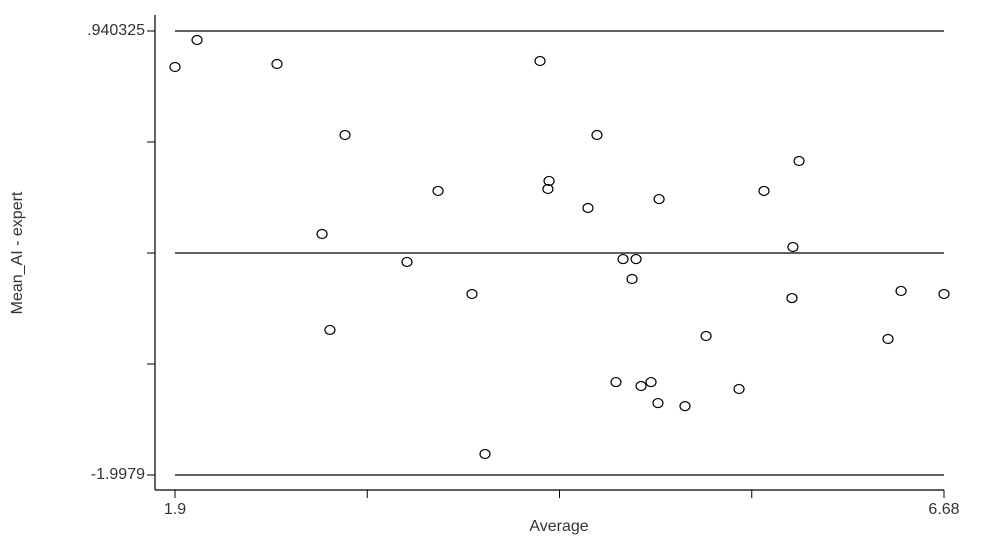  I want to click on x-axis-label: Average, so click(558, 526).